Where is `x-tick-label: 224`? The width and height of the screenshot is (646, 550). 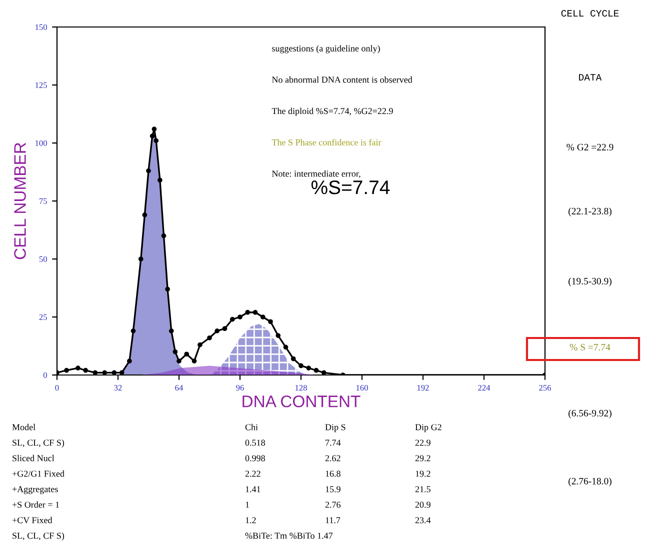 x-tick-label: 224 is located at coordinates (484, 387).